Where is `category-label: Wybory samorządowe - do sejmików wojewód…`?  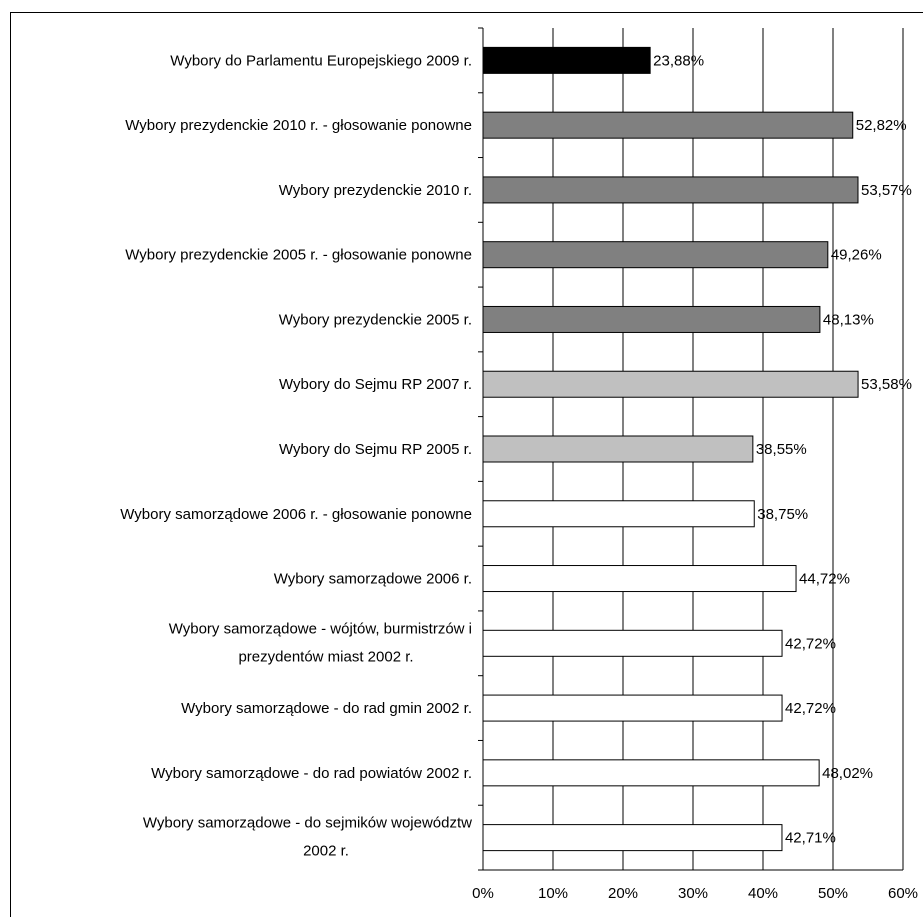 category-label: Wybory samorządowe - do sejmików wojewód… is located at coordinates (307, 823).